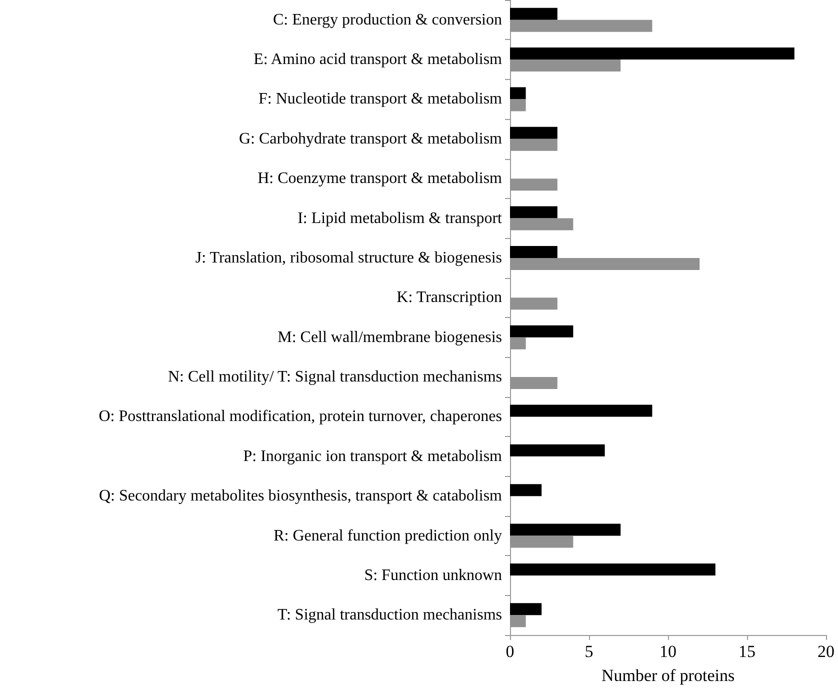  Describe the element at coordinates (373, 456) in the screenshot. I see `y-tick-label: P: Inorganic ion transport & metabolism` at that location.